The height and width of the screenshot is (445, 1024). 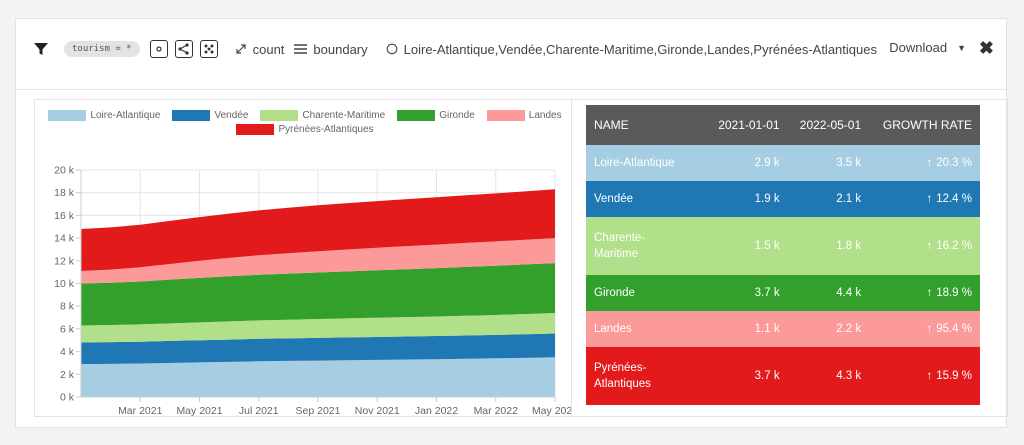 I want to click on table-header-row: NAME 2021-01-01 2022-05-01 GROWTH RATE, so click(x=783, y=125).